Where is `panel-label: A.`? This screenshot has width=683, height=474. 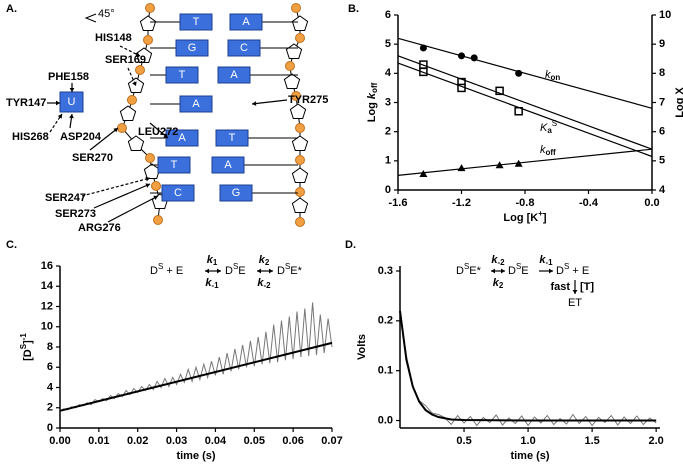
panel-label: A. is located at coordinates (11, 9).